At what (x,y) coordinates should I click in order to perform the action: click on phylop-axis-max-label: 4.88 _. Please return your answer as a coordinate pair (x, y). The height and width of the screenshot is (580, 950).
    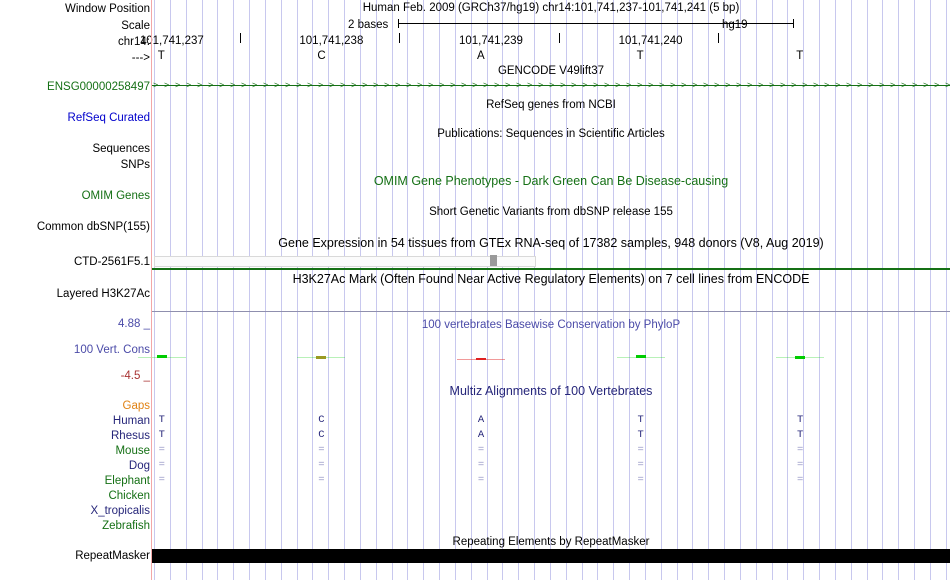
    Looking at the image, I should click on (134, 324).